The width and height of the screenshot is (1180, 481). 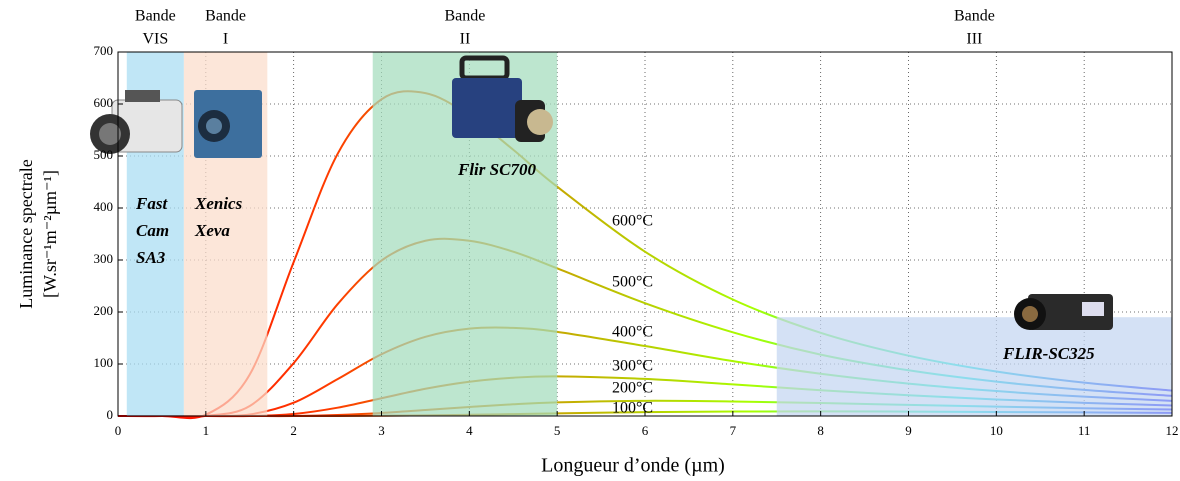 What do you see at coordinates (50, 234) in the screenshot?
I see `y-axis-label: [W.sr⁻¹m⁻²µm⁻¹]` at bounding box center [50, 234].